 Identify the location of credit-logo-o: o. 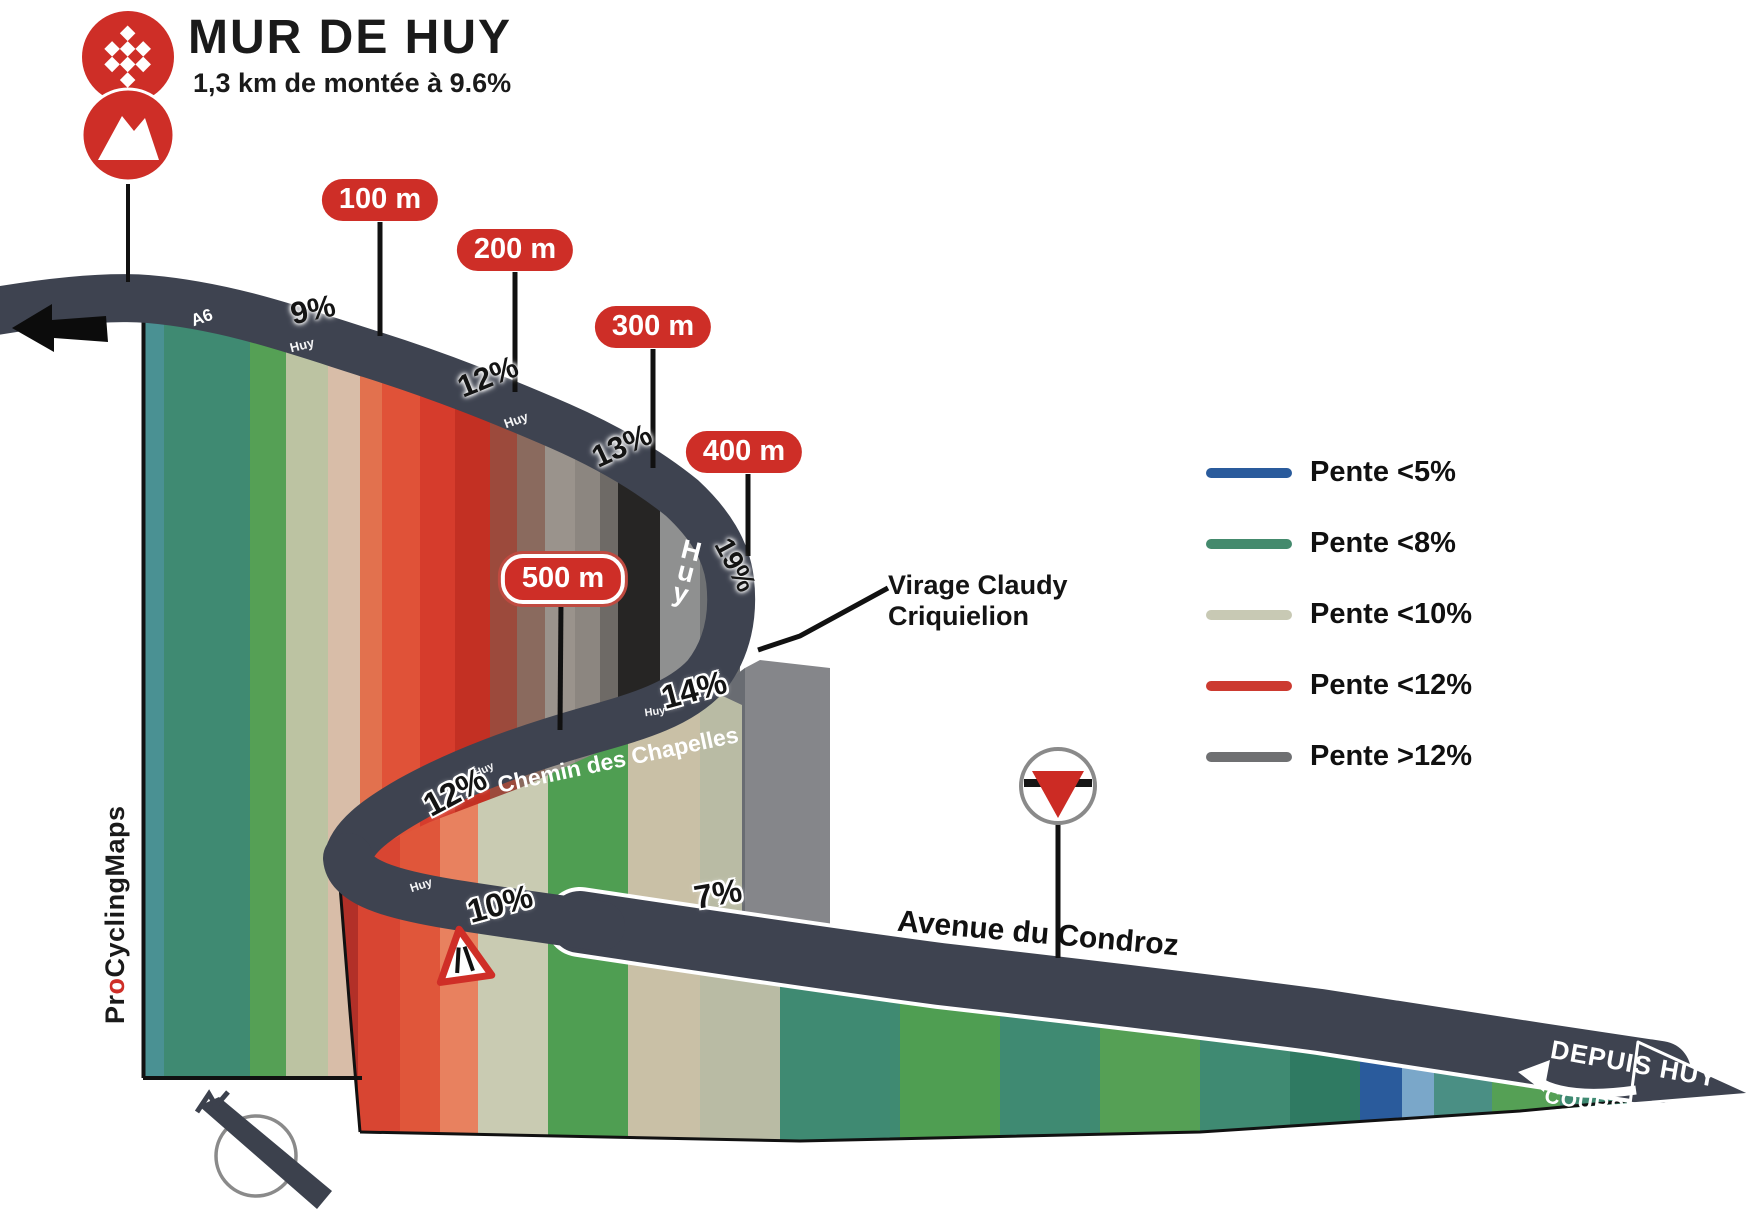
(115, 986).